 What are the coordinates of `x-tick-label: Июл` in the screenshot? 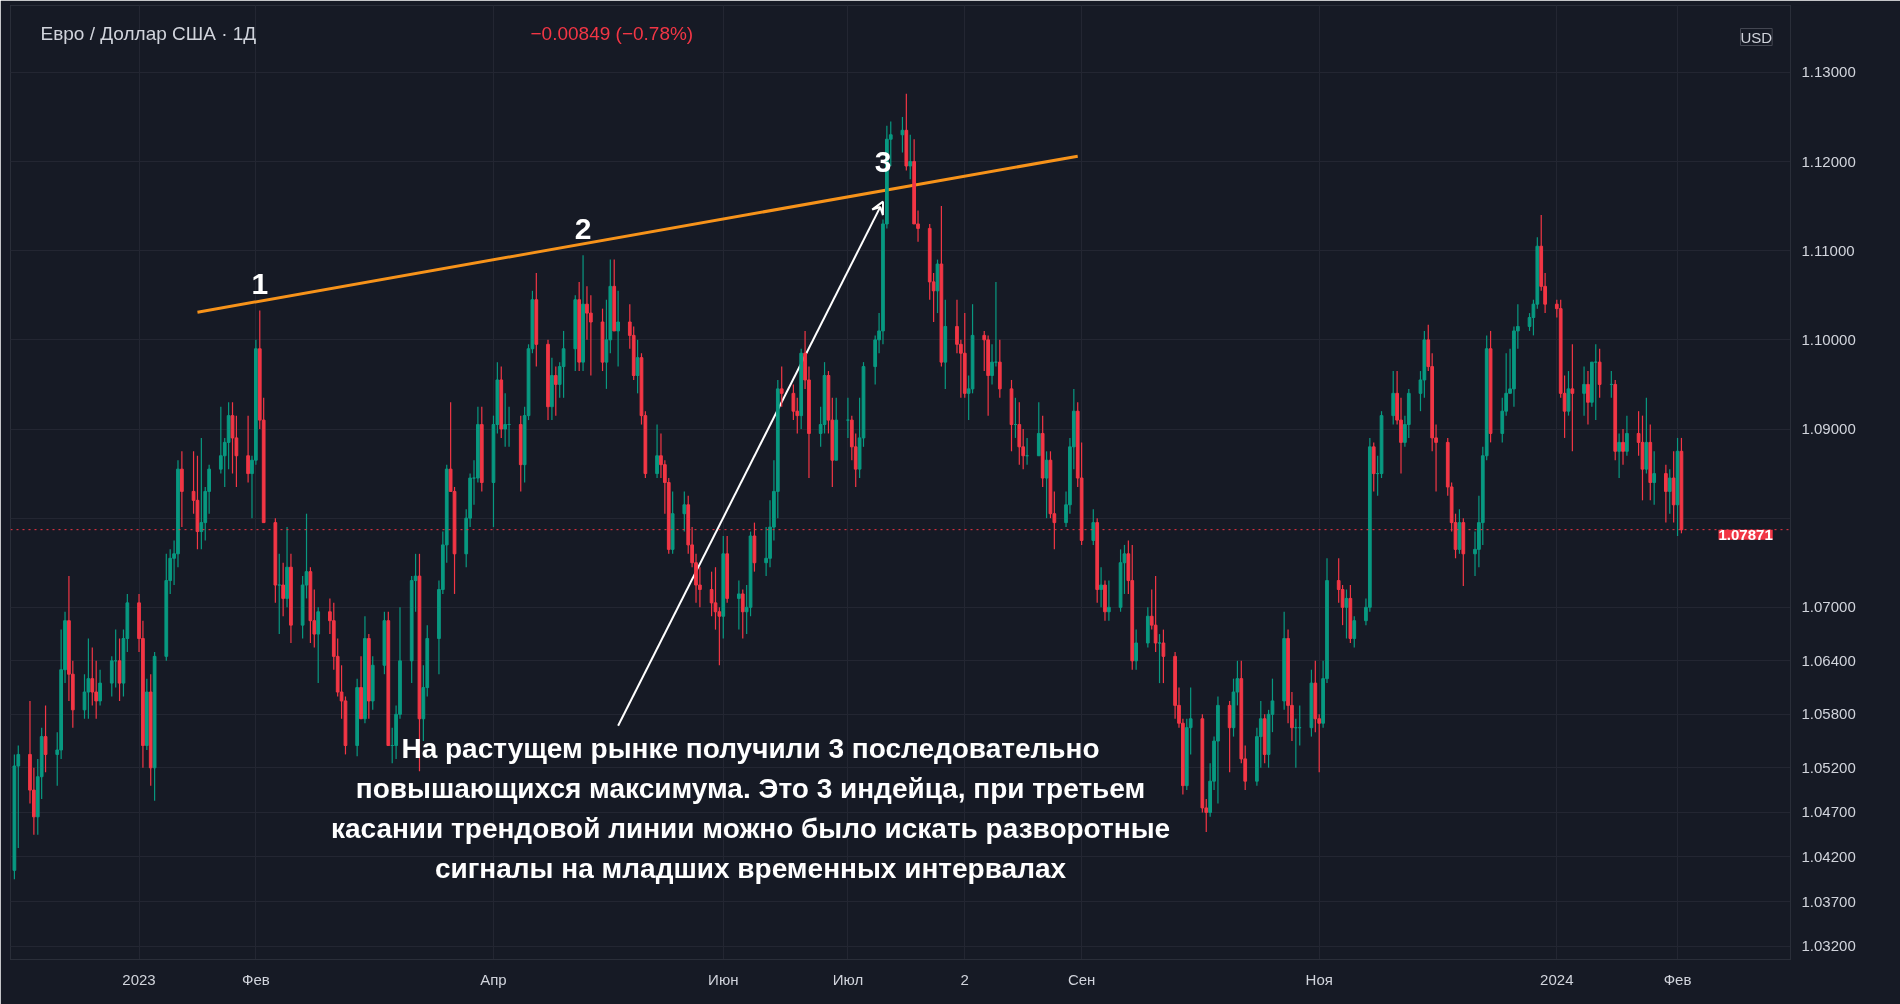 It's located at (848, 979).